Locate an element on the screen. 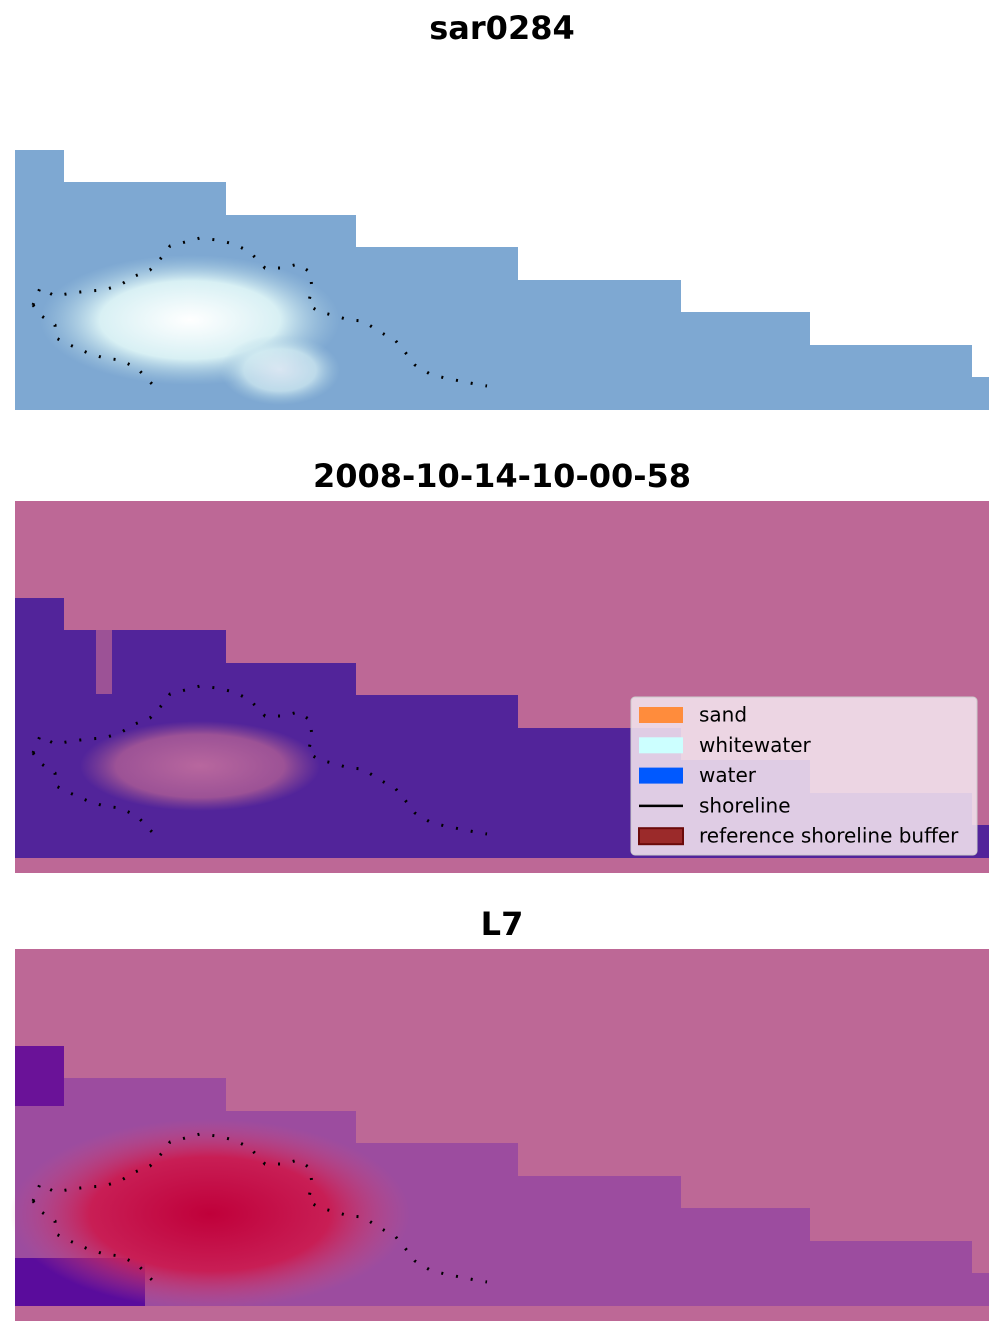 The image size is (1003, 1337). legend-label: shoreline is located at coordinates (745, 805).